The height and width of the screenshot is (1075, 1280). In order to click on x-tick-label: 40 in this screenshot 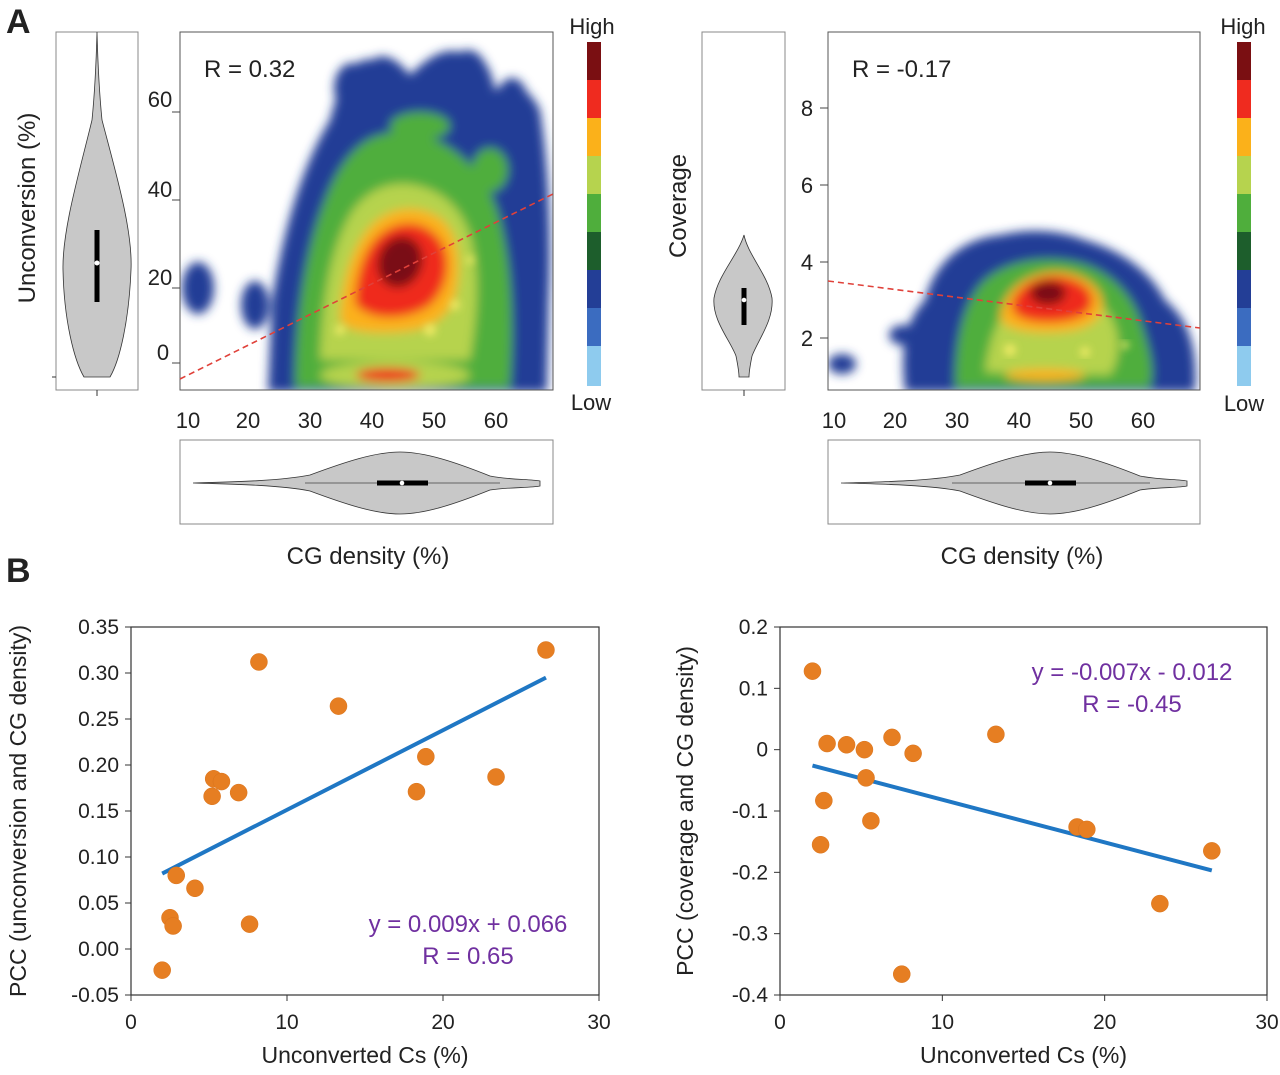, I will do `click(372, 420)`.